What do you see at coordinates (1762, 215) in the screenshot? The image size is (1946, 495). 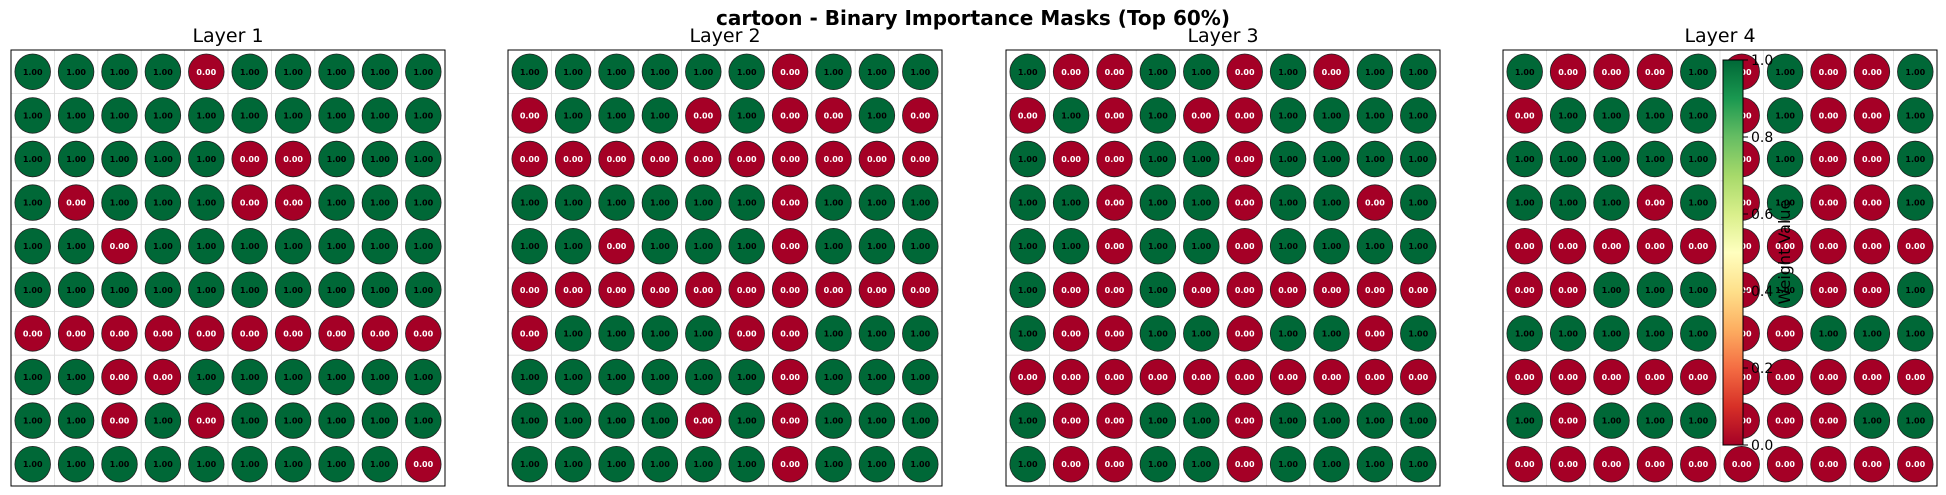 I see `colorbar-tick-label: 0.6` at bounding box center [1762, 215].